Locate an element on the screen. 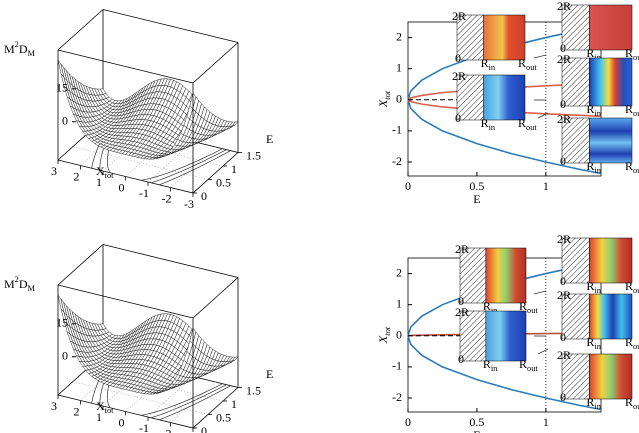 This screenshot has width=639, height=433. x-tick-label: -3 is located at coordinates (189, 432).